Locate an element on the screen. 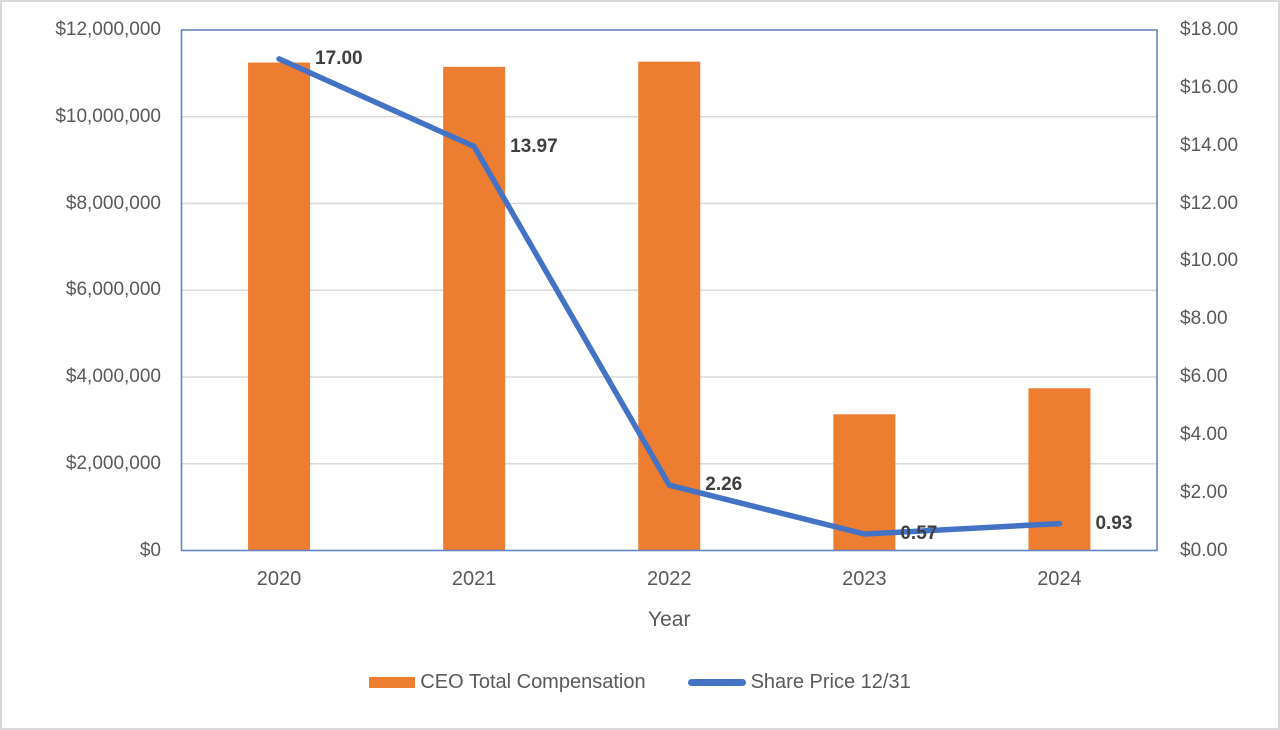 The width and height of the screenshot is (1280, 730). x-axis-tick-label: 2021 is located at coordinates (474, 579).